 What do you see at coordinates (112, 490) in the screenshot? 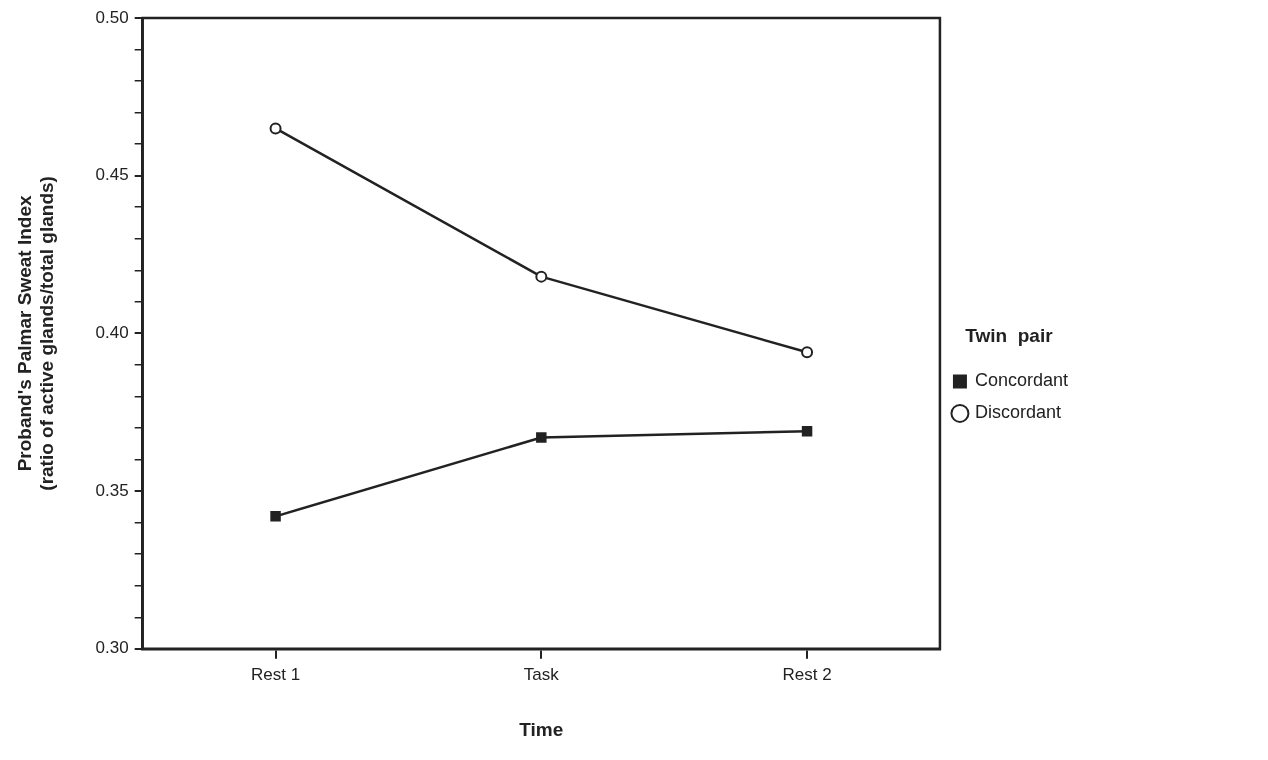
I see `y-tick-label: 0.35` at bounding box center [112, 490].